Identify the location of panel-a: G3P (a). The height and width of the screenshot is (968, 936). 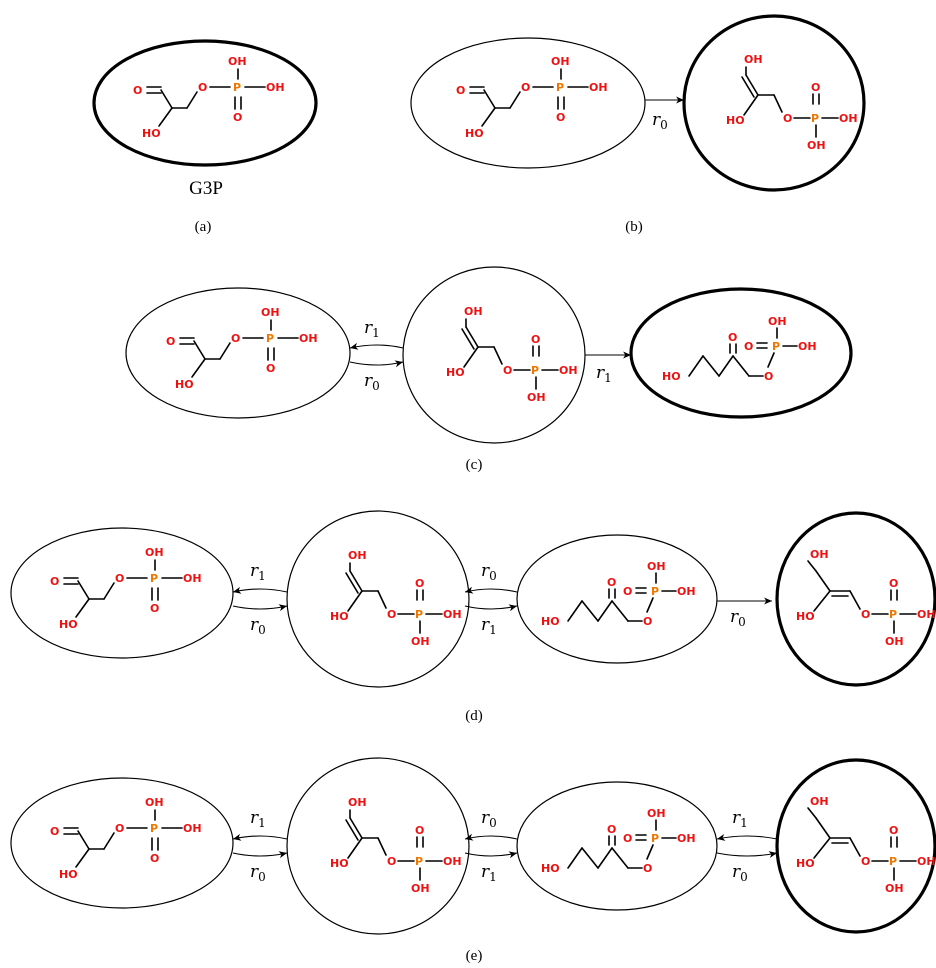
(205, 137).